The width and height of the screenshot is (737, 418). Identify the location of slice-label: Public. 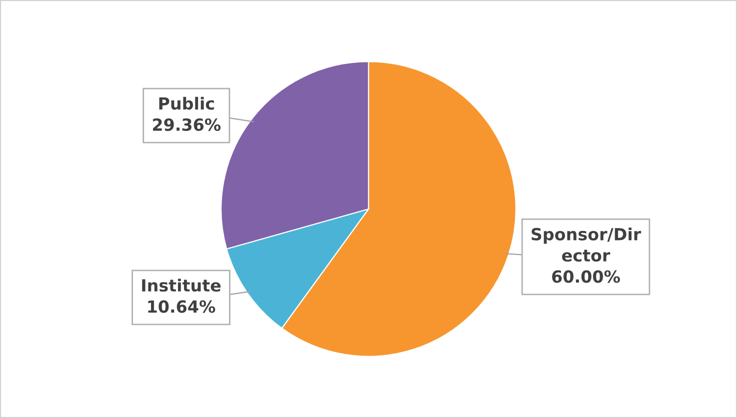
(186, 103).